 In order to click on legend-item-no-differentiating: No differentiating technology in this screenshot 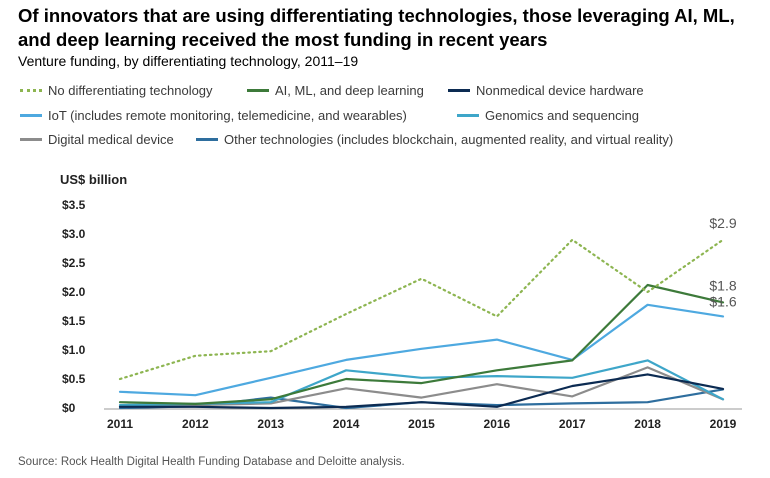, I will do `click(116, 90)`.